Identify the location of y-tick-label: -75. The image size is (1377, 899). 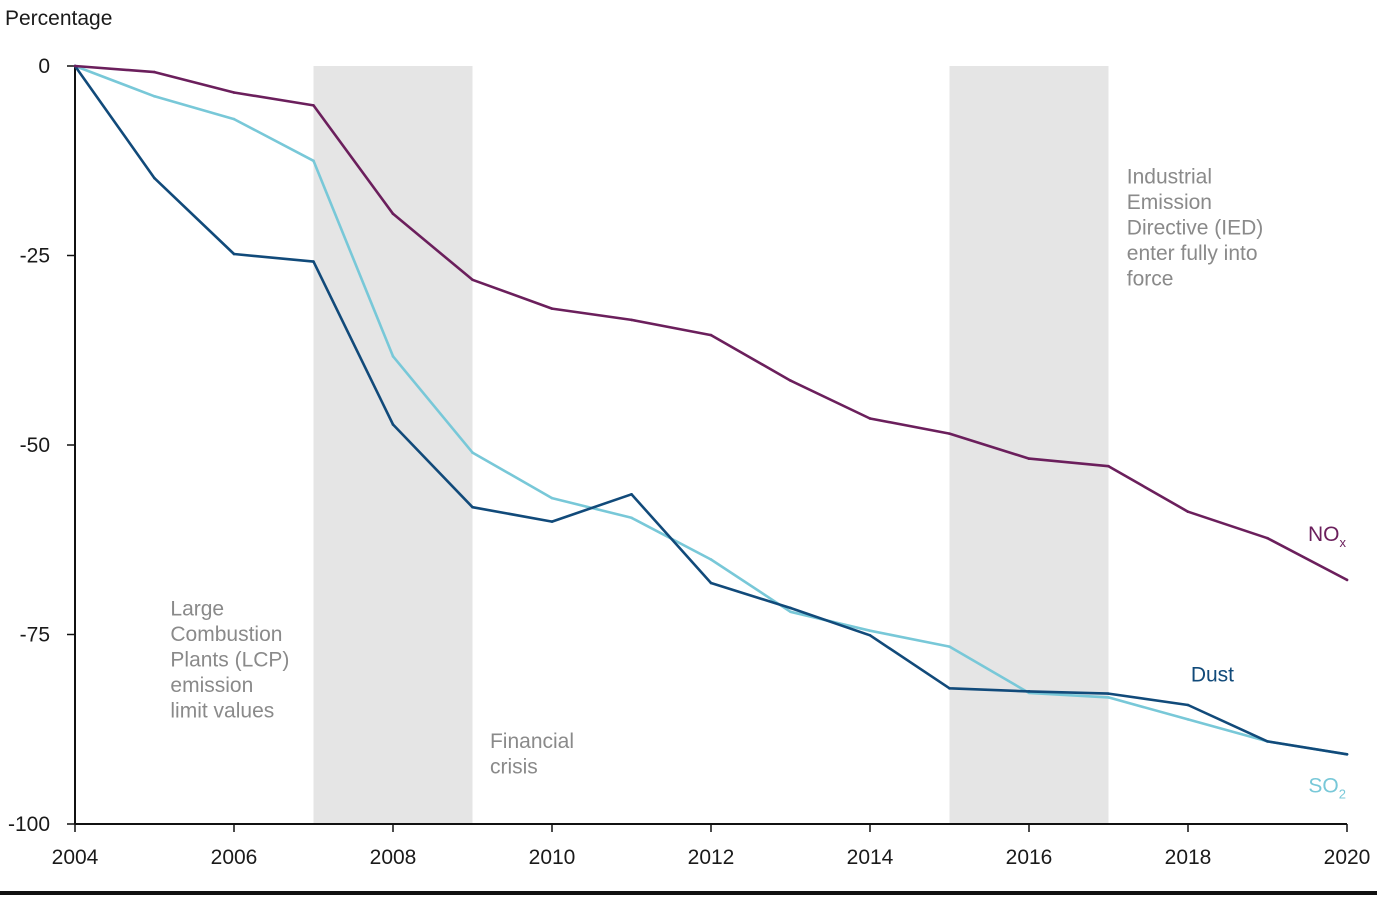
(35, 635).